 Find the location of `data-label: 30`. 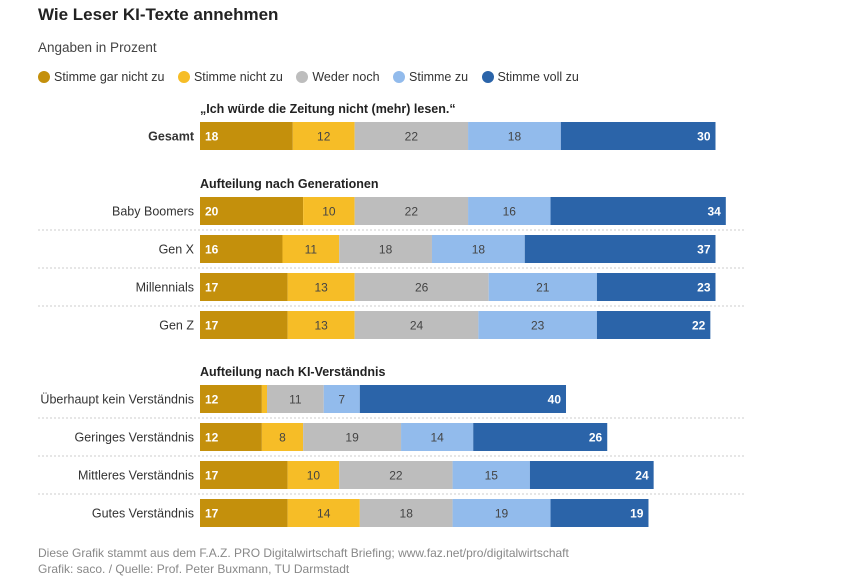

data-label: 30 is located at coordinates (704, 137).